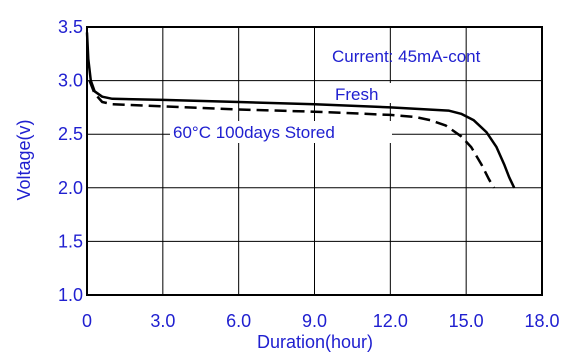 The image size is (570, 354). What do you see at coordinates (70, 81) in the screenshot?
I see `y-tick-label: 3.0` at bounding box center [70, 81].